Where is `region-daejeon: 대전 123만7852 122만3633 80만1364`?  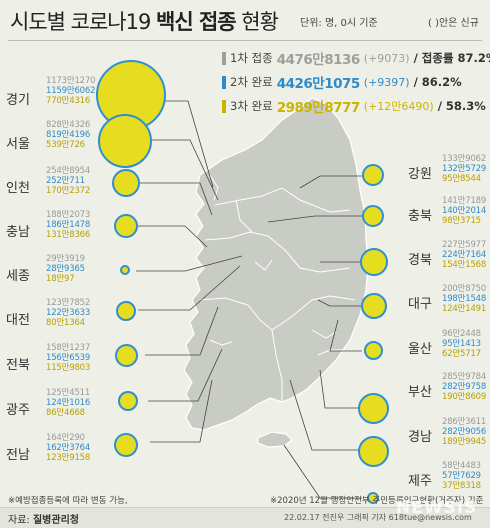
region-daejeon: 대전 123만7852 122만3633 80만1364 is located at coordinates (80, 322).